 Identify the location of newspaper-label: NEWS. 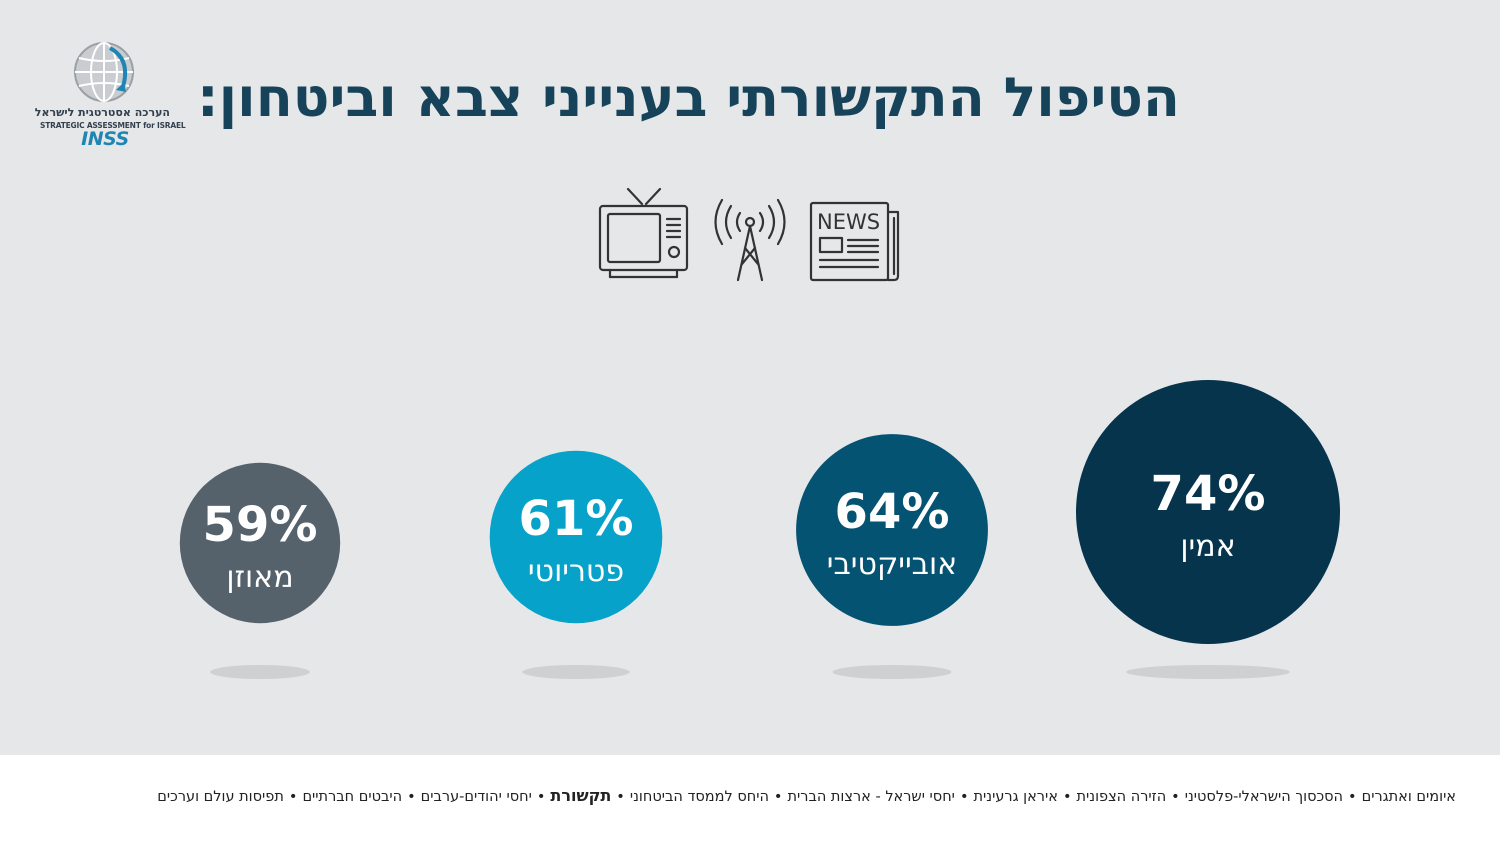
(848, 222).